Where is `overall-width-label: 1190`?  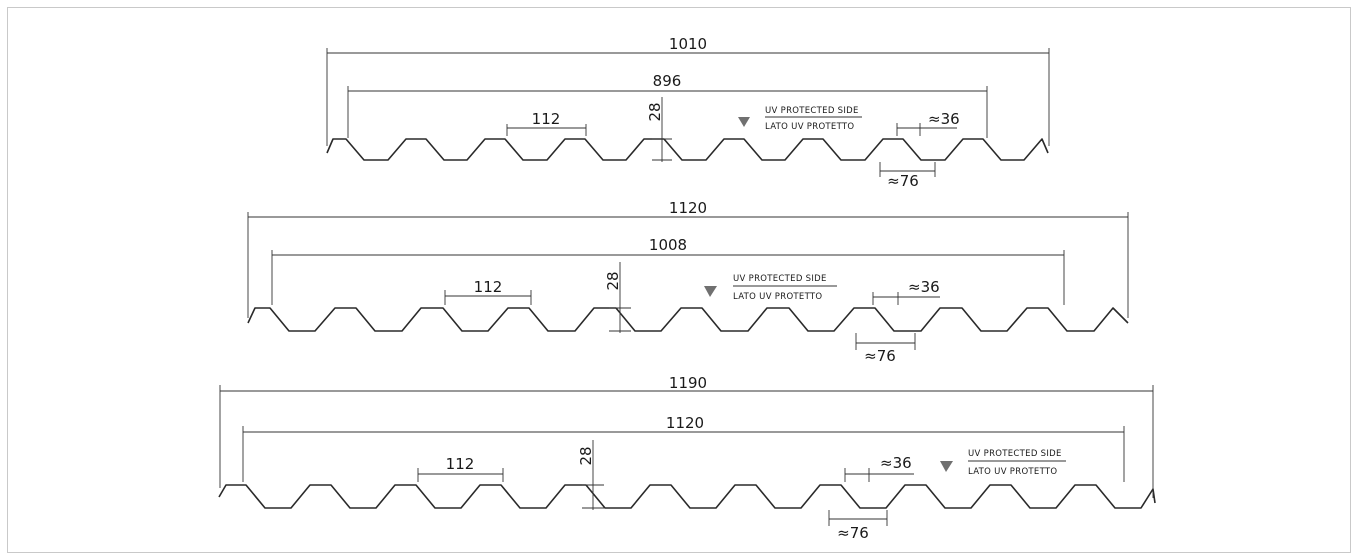 overall-width-label: 1190 is located at coordinates (688, 383).